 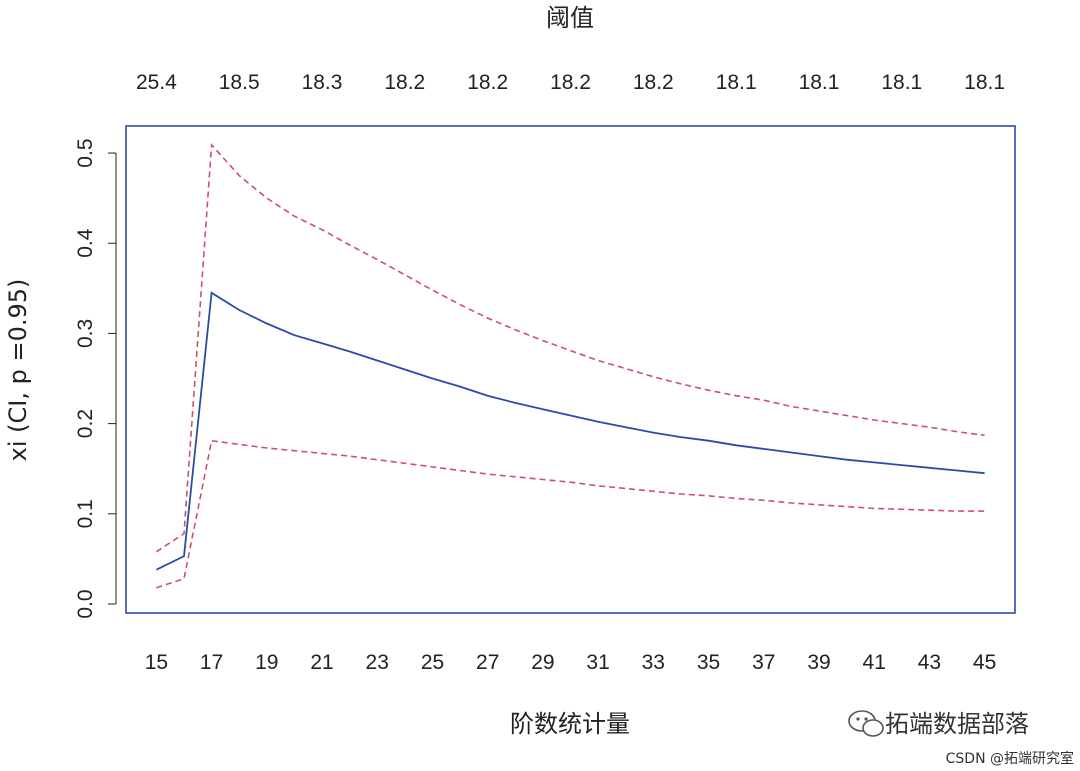 What do you see at coordinates (211, 662) in the screenshot?
I see `x-tick-label: 17` at bounding box center [211, 662].